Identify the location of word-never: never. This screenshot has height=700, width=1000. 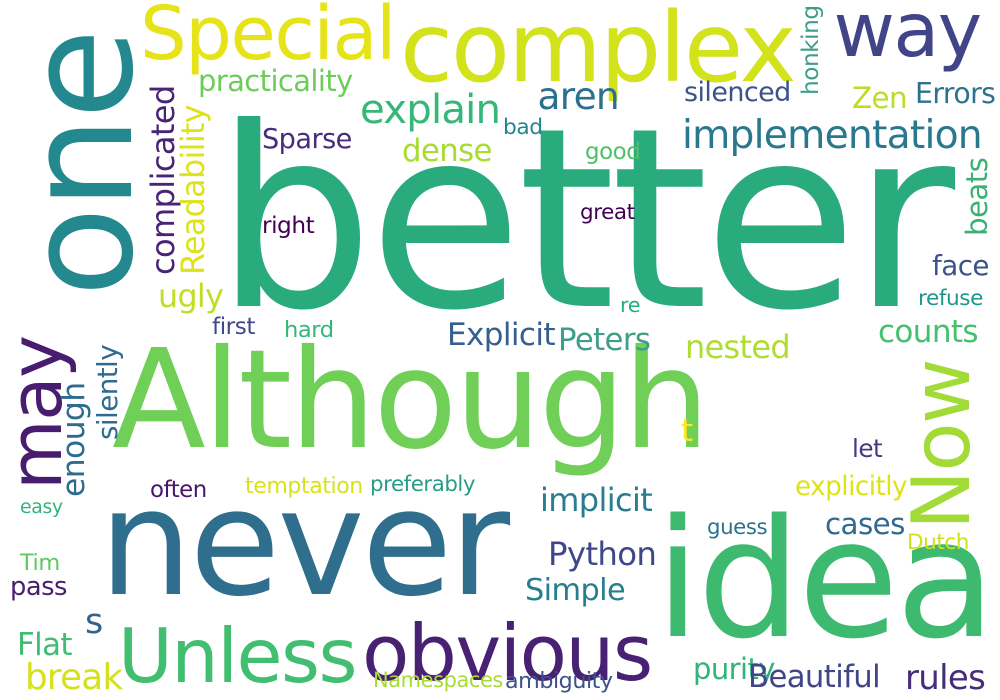
(304, 543).